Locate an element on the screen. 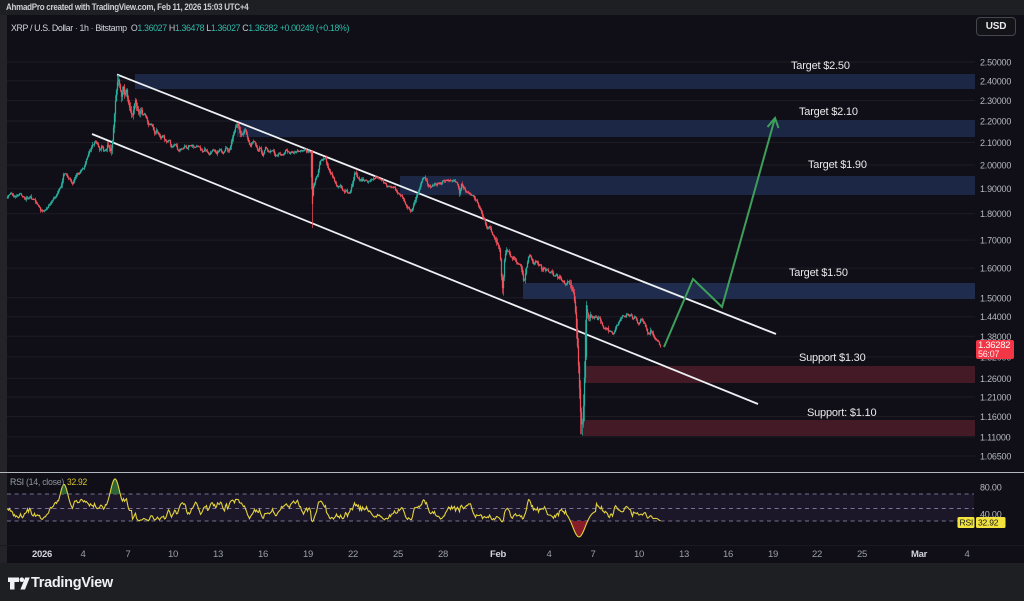 The width and height of the screenshot is (1024, 601). svg-text: 1.36282 is located at coordinates (994, 345).